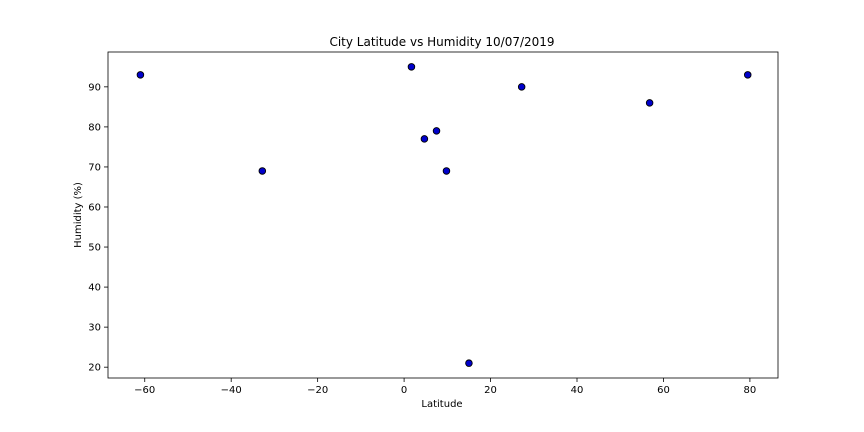 The image size is (864, 432). I want to click on chart-title: City Latitude vs Humidity 10/07/2019, so click(441, 42).